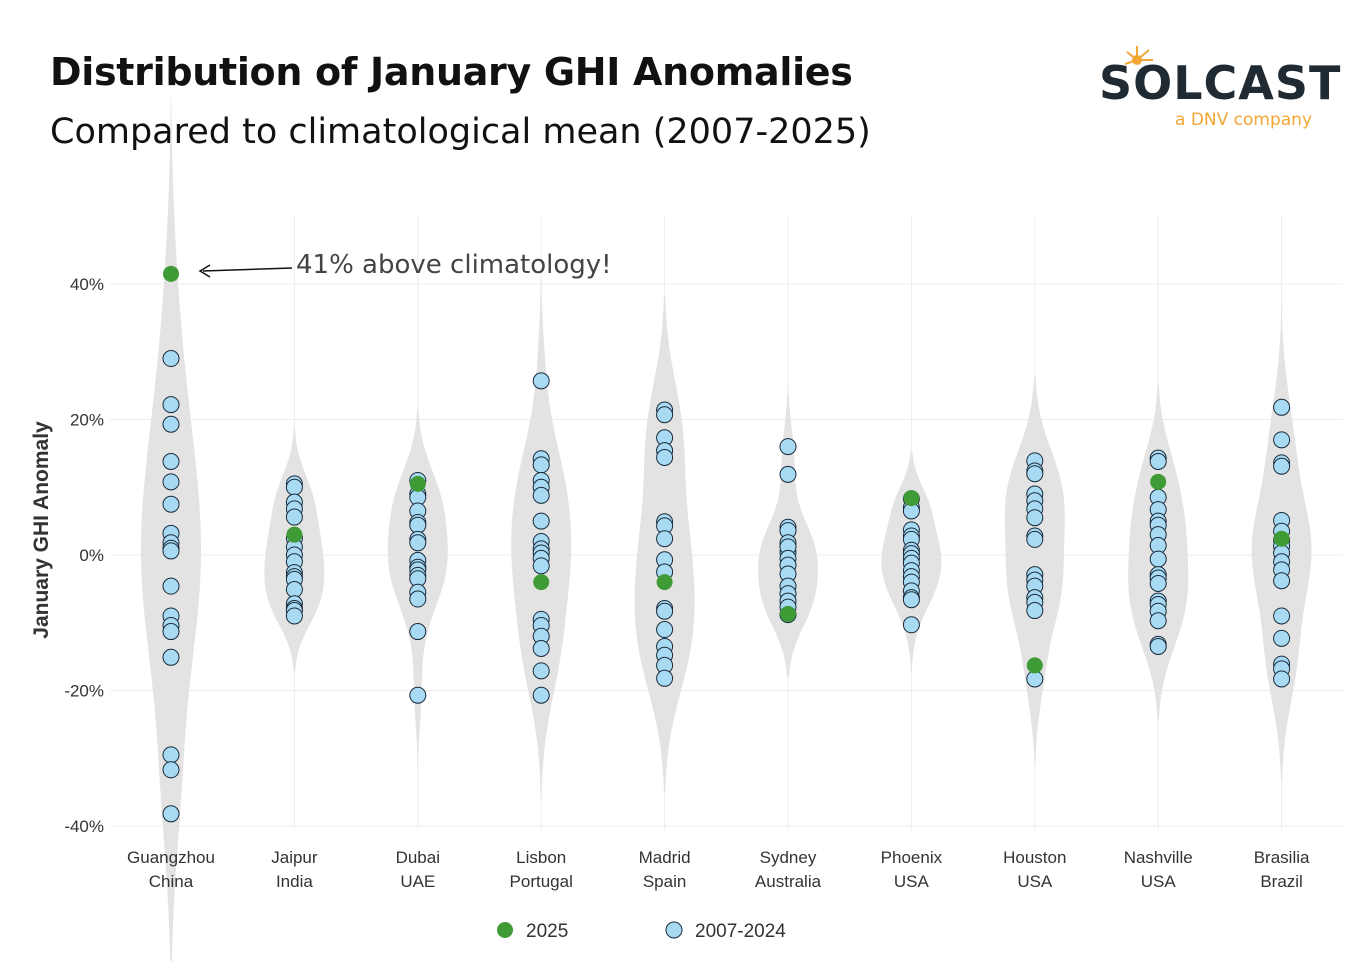 This screenshot has height=961, width=1358. I want to click on x-tick-label-city: Sydney, so click(788, 857).